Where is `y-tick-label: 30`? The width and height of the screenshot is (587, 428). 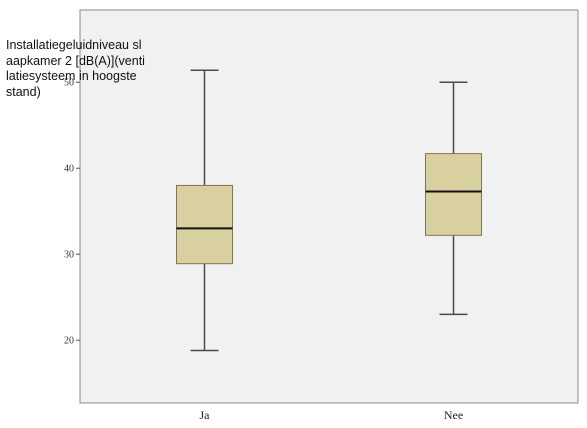 y-tick-label: 30 is located at coordinates (69, 255).